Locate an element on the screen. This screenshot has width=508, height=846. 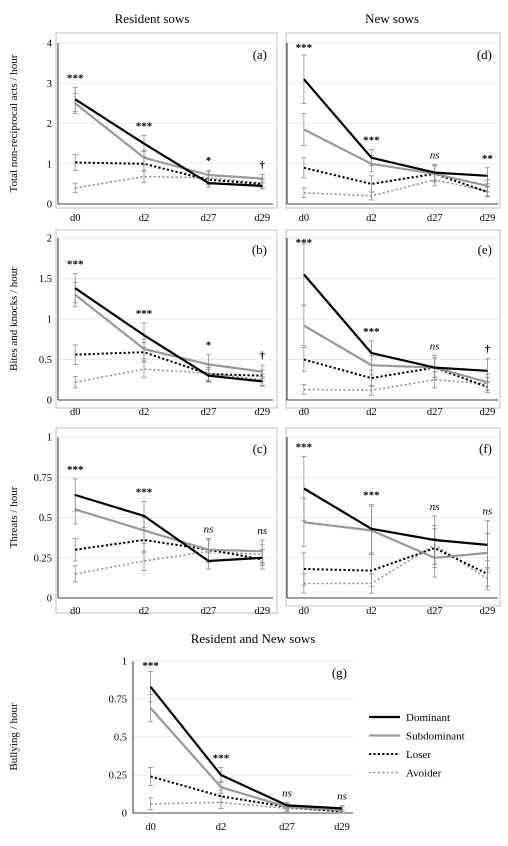
legend-item-subdominant: Subdominant is located at coordinates (417, 737).